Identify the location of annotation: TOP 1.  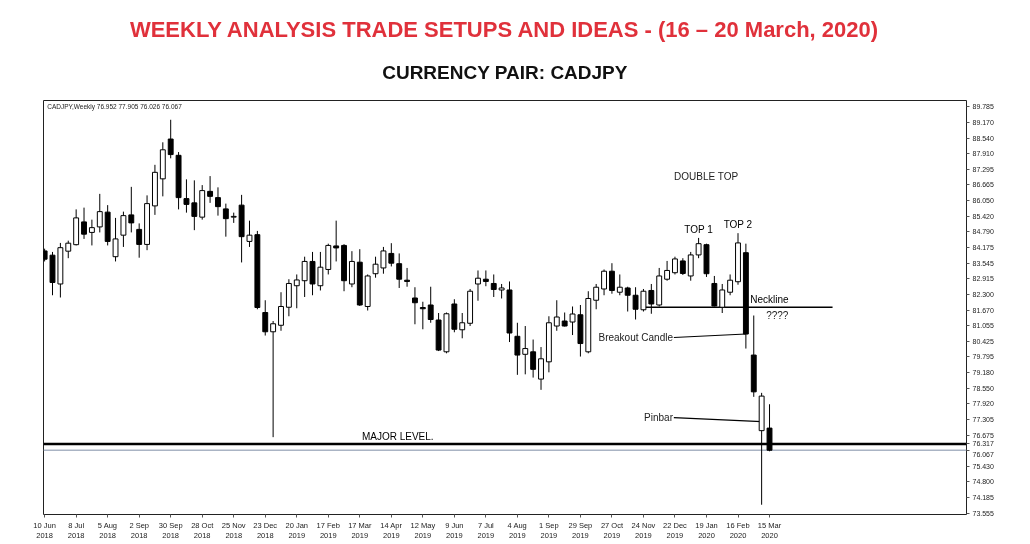
(699, 229).